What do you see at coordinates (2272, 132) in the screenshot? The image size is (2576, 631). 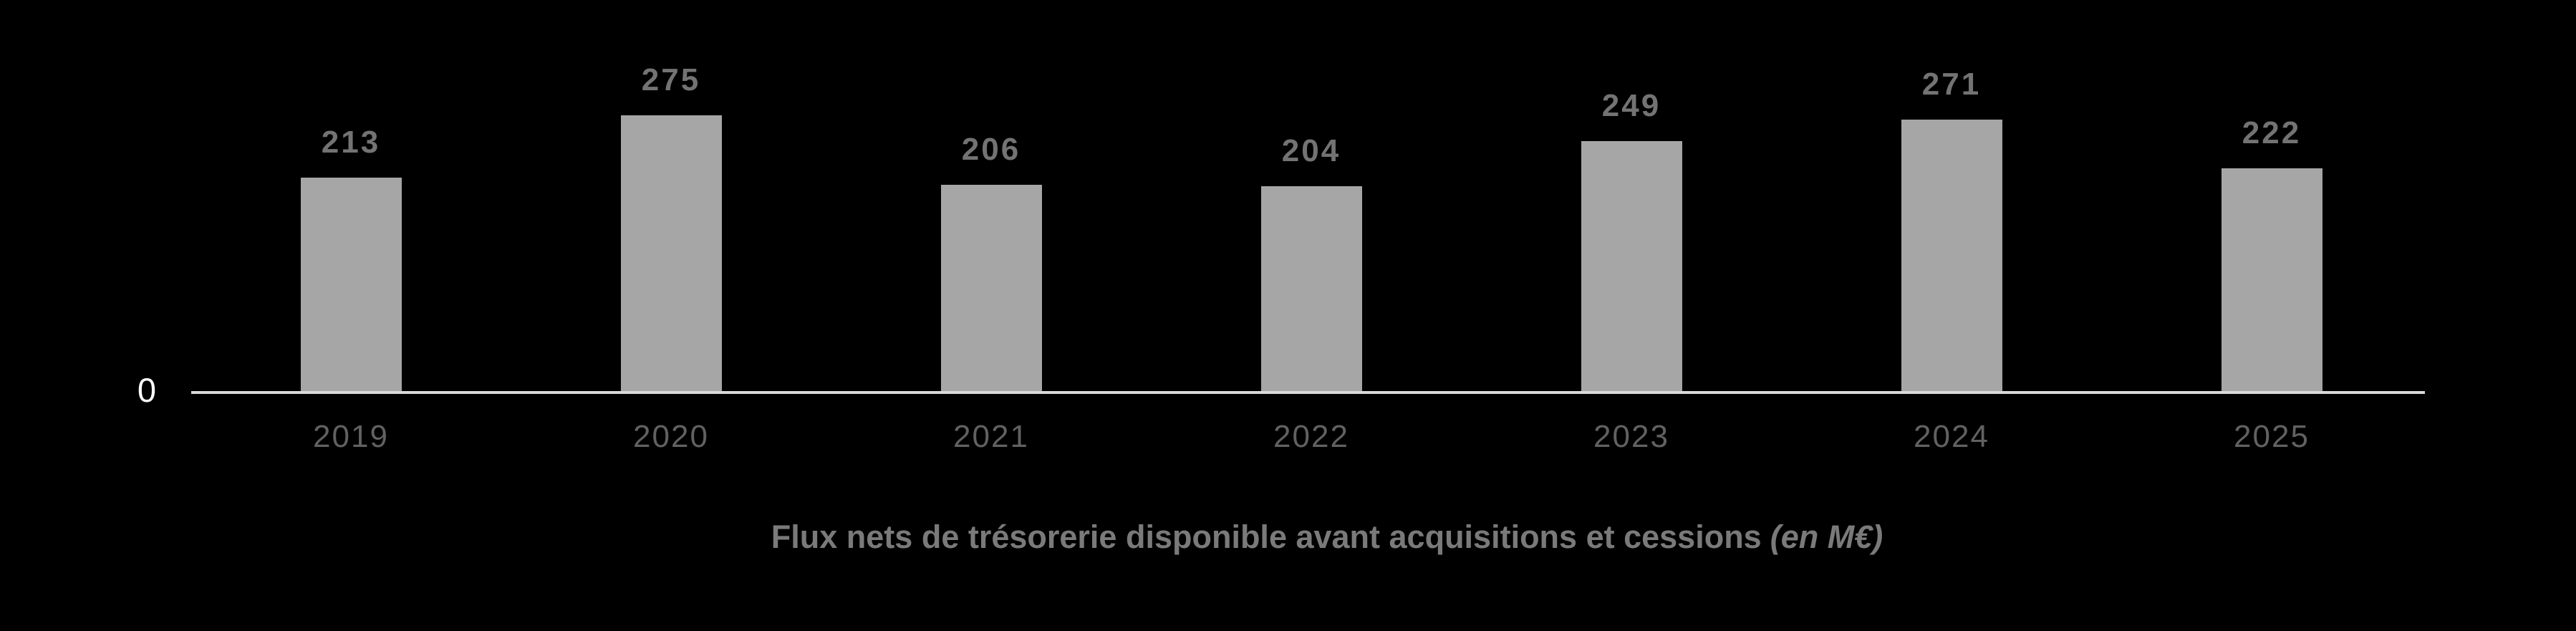 I see `bar-value-label: 222` at bounding box center [2272, 132].